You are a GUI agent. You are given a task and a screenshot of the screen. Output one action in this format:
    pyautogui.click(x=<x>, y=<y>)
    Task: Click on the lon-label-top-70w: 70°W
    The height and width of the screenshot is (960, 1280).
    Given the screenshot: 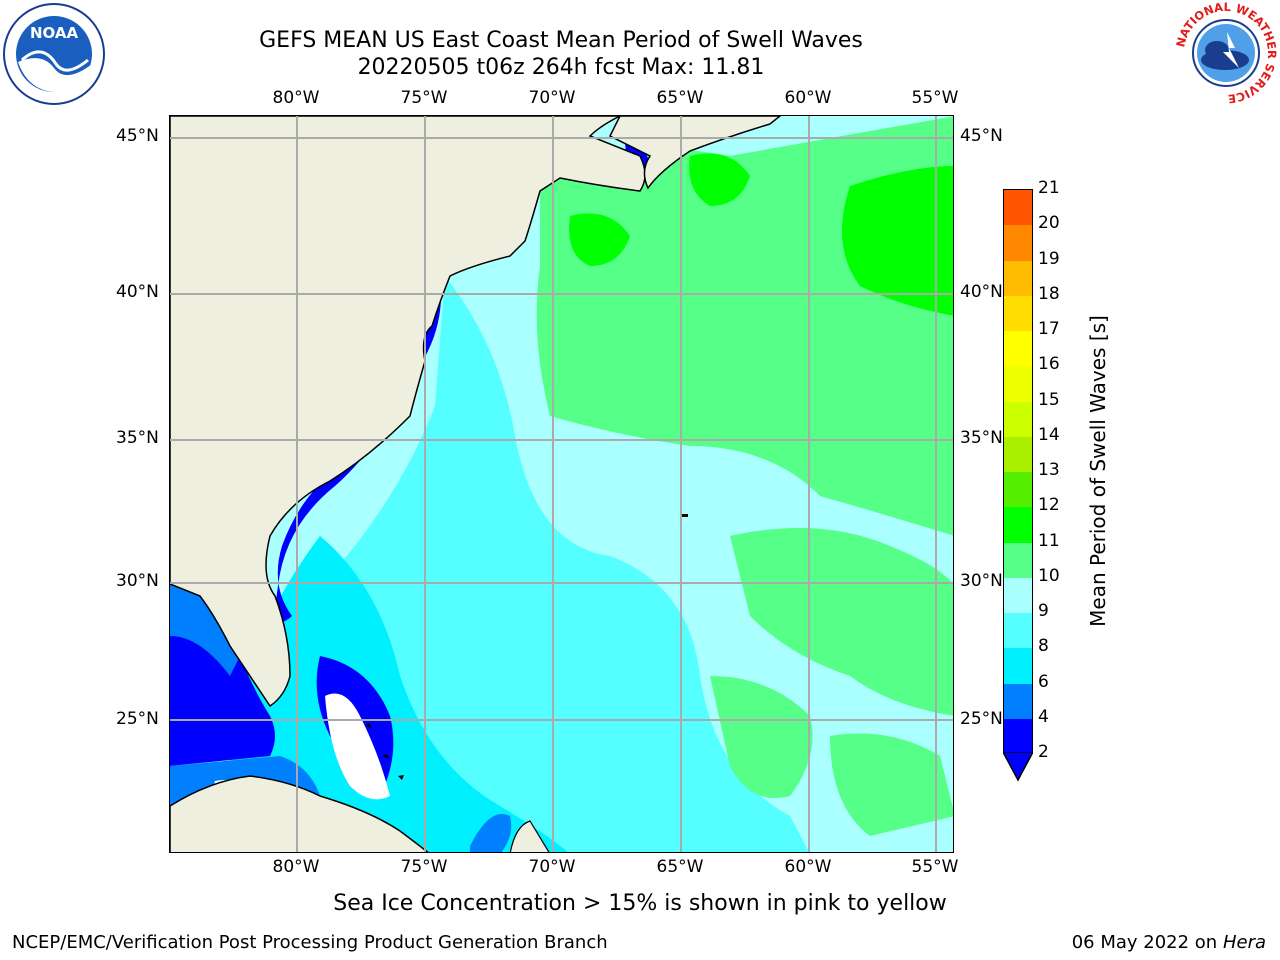 What is the action you would take?
    pyautogui.click(x=552, y=98)
    